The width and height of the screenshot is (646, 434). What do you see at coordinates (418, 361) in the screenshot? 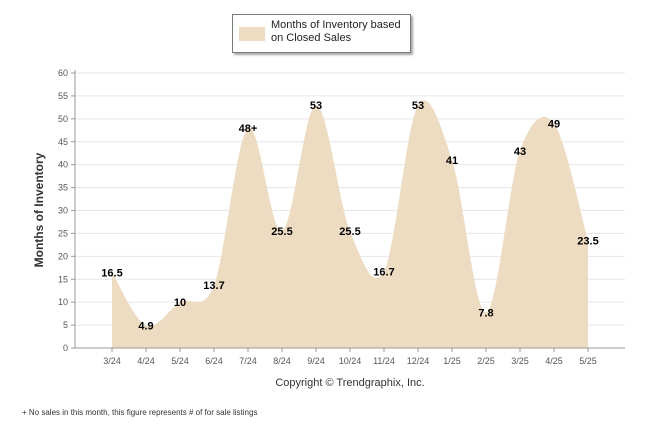
I see `x-tick-label: 12/24` at bounding box center [418, 361].